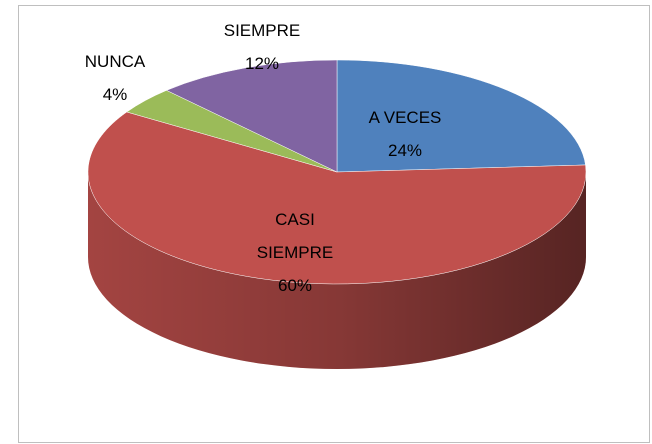 This screenshot has height=444, width=652. What do you see at coordinates (262, 63) in the screenshot?
I see `slice-value-label: 12%` at bounding box center [262, 63].